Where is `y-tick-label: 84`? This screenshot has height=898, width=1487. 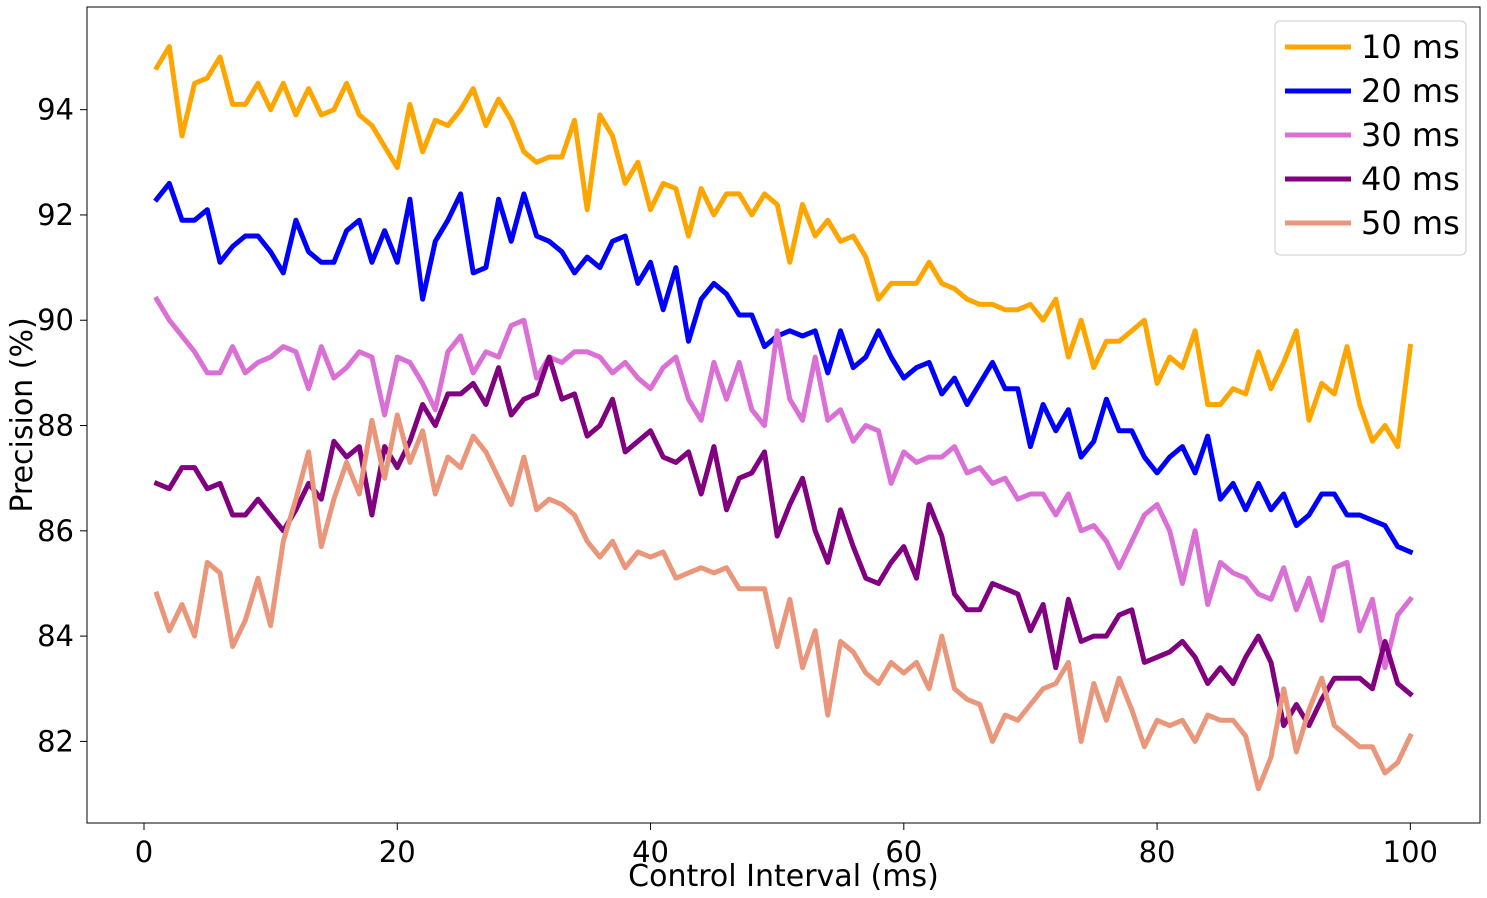 y-tick-label: 84 is located at coordinates (55, 636).